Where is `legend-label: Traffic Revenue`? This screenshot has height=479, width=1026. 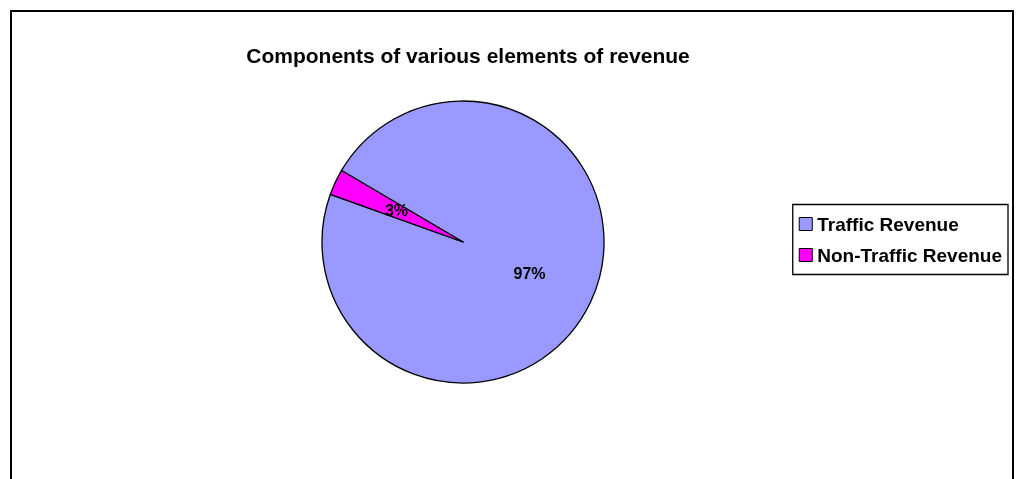
legend-label: Traffic Revenue is located at coordinates (888, 224).